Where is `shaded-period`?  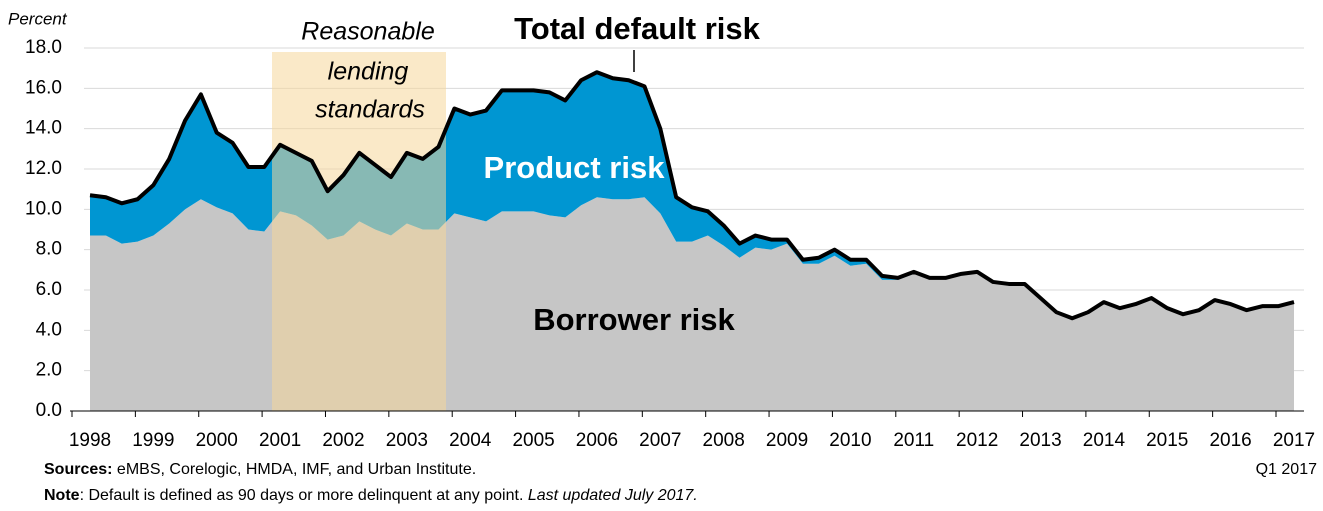 shaded-period is located at coordinates (359, 231).